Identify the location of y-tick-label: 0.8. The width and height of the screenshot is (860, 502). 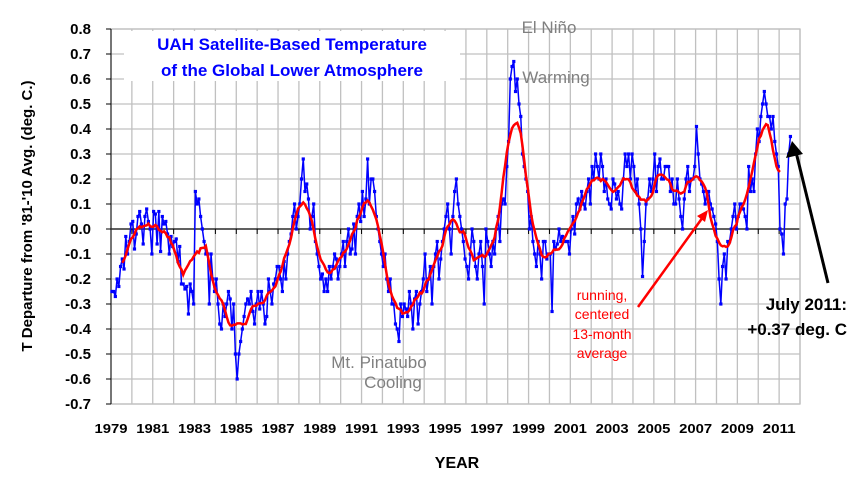
(80, 29).